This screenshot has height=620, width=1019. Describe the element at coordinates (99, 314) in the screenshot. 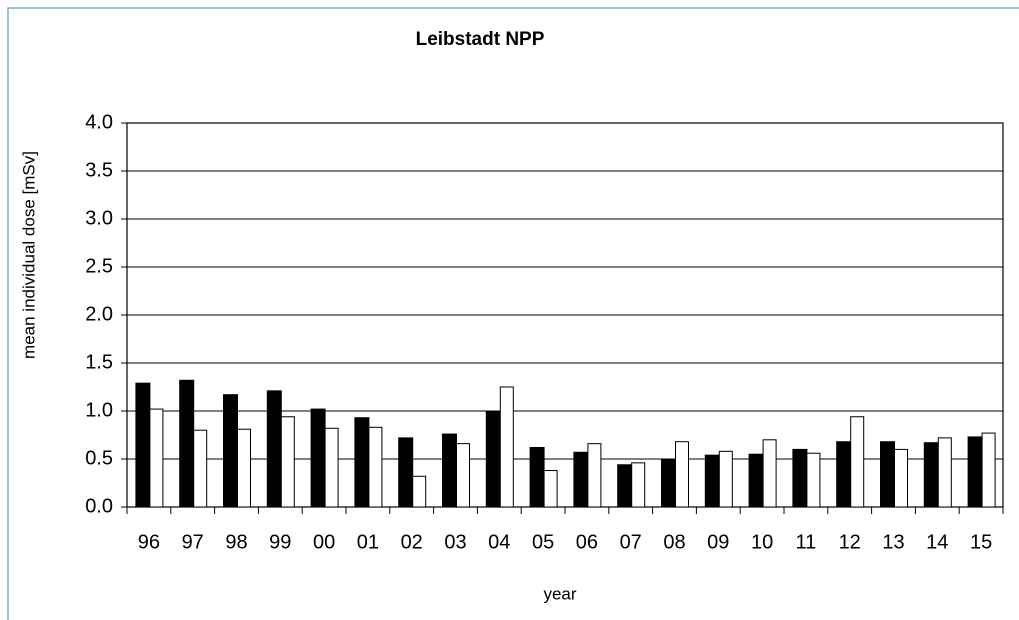

I see `y-tick-label: 2.0` at that location.